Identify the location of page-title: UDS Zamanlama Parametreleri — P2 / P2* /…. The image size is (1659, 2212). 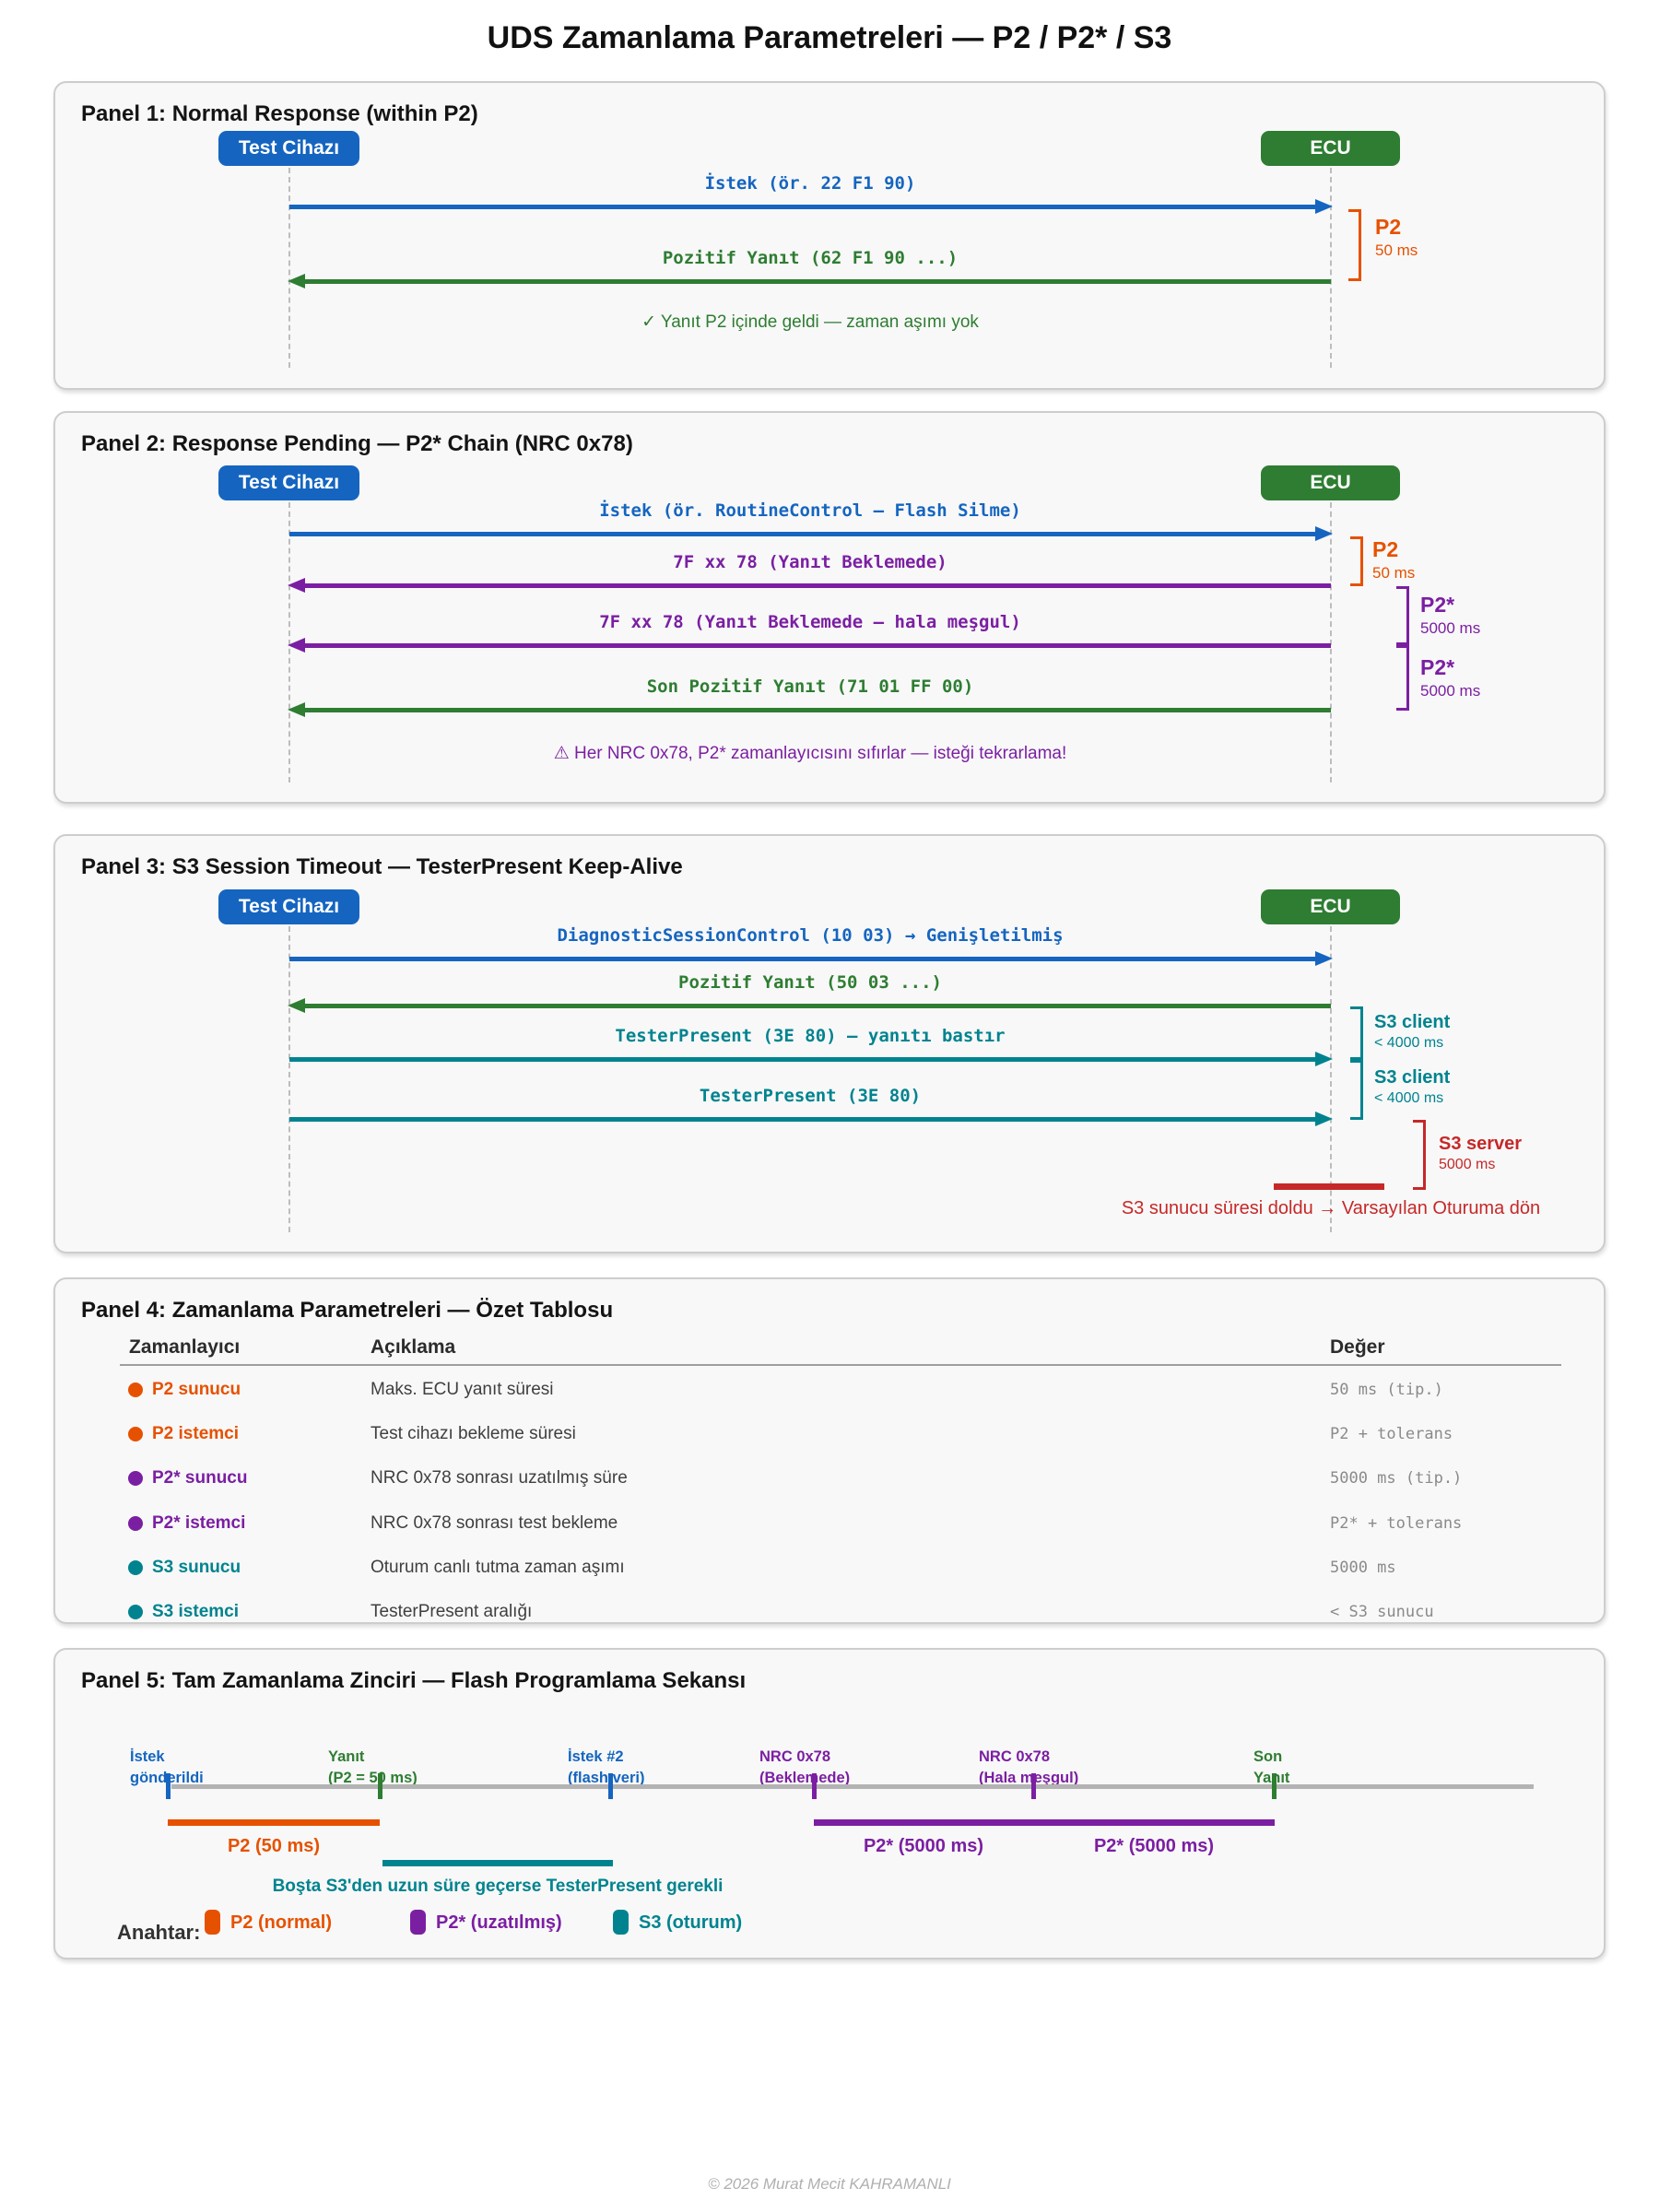
(829, 37).